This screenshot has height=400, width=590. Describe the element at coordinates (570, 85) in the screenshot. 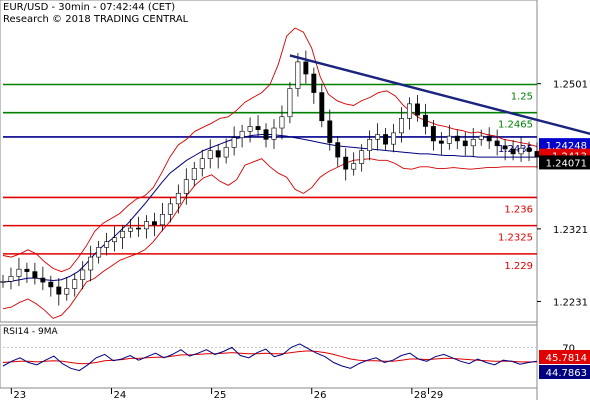

I see `y-tick-label: 1.2501` at that location.